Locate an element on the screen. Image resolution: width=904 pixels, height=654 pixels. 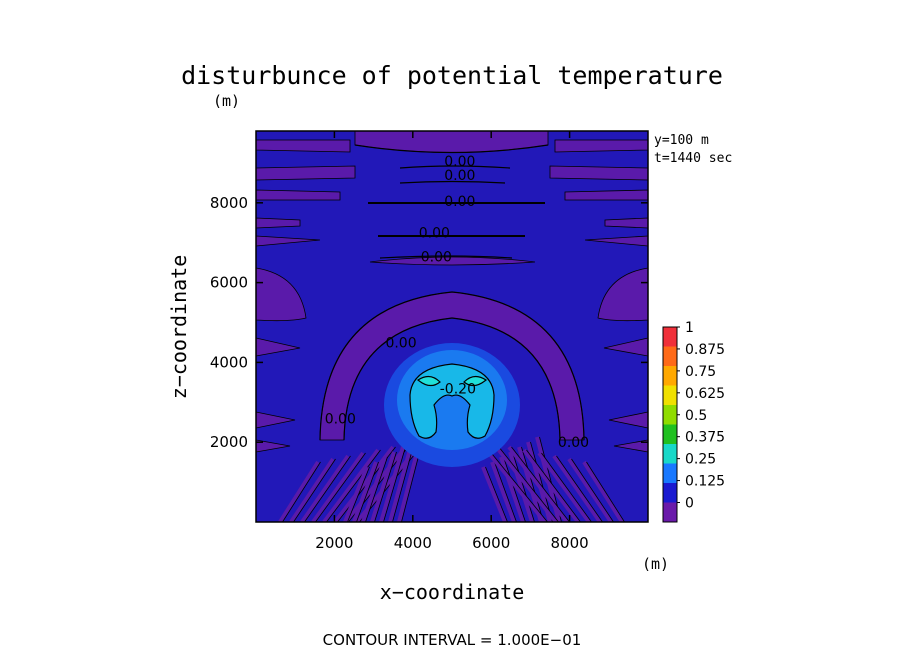
hatch-centerright-1-edge is located at coordinates (505, 491).